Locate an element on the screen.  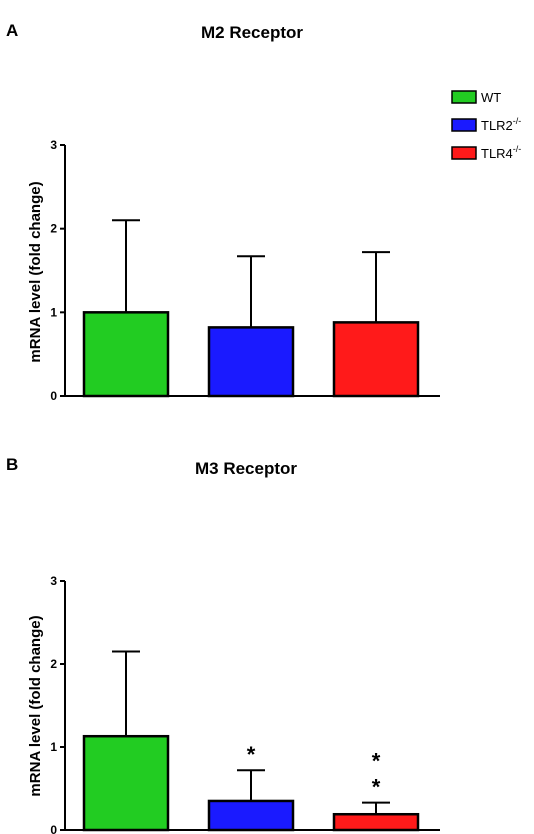
legend-item-tlr4: TLR4-/- is located at coordinates (486, 152).